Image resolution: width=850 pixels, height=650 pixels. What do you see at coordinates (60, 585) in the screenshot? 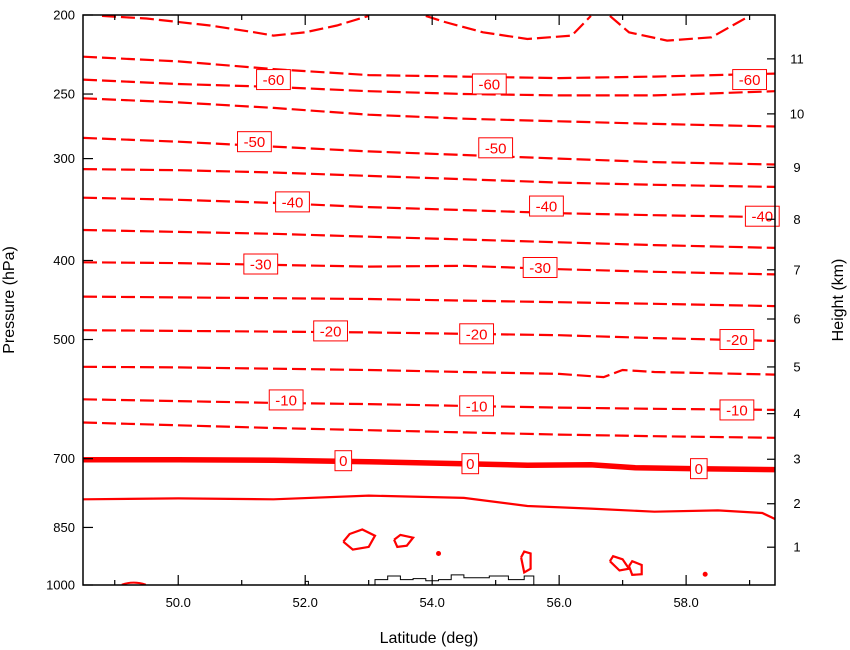
I see `y-tick-label: 1000` at bounding box center [60, 585].